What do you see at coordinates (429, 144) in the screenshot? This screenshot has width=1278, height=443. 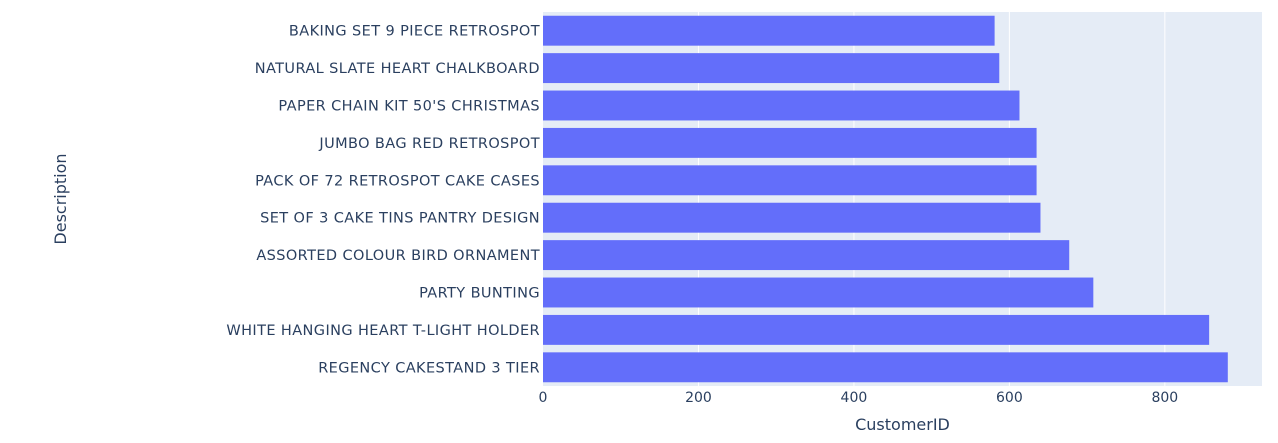 I see `category-label: JUMBO BAG RED RETROSPOT` at bounding box center [429, 144].